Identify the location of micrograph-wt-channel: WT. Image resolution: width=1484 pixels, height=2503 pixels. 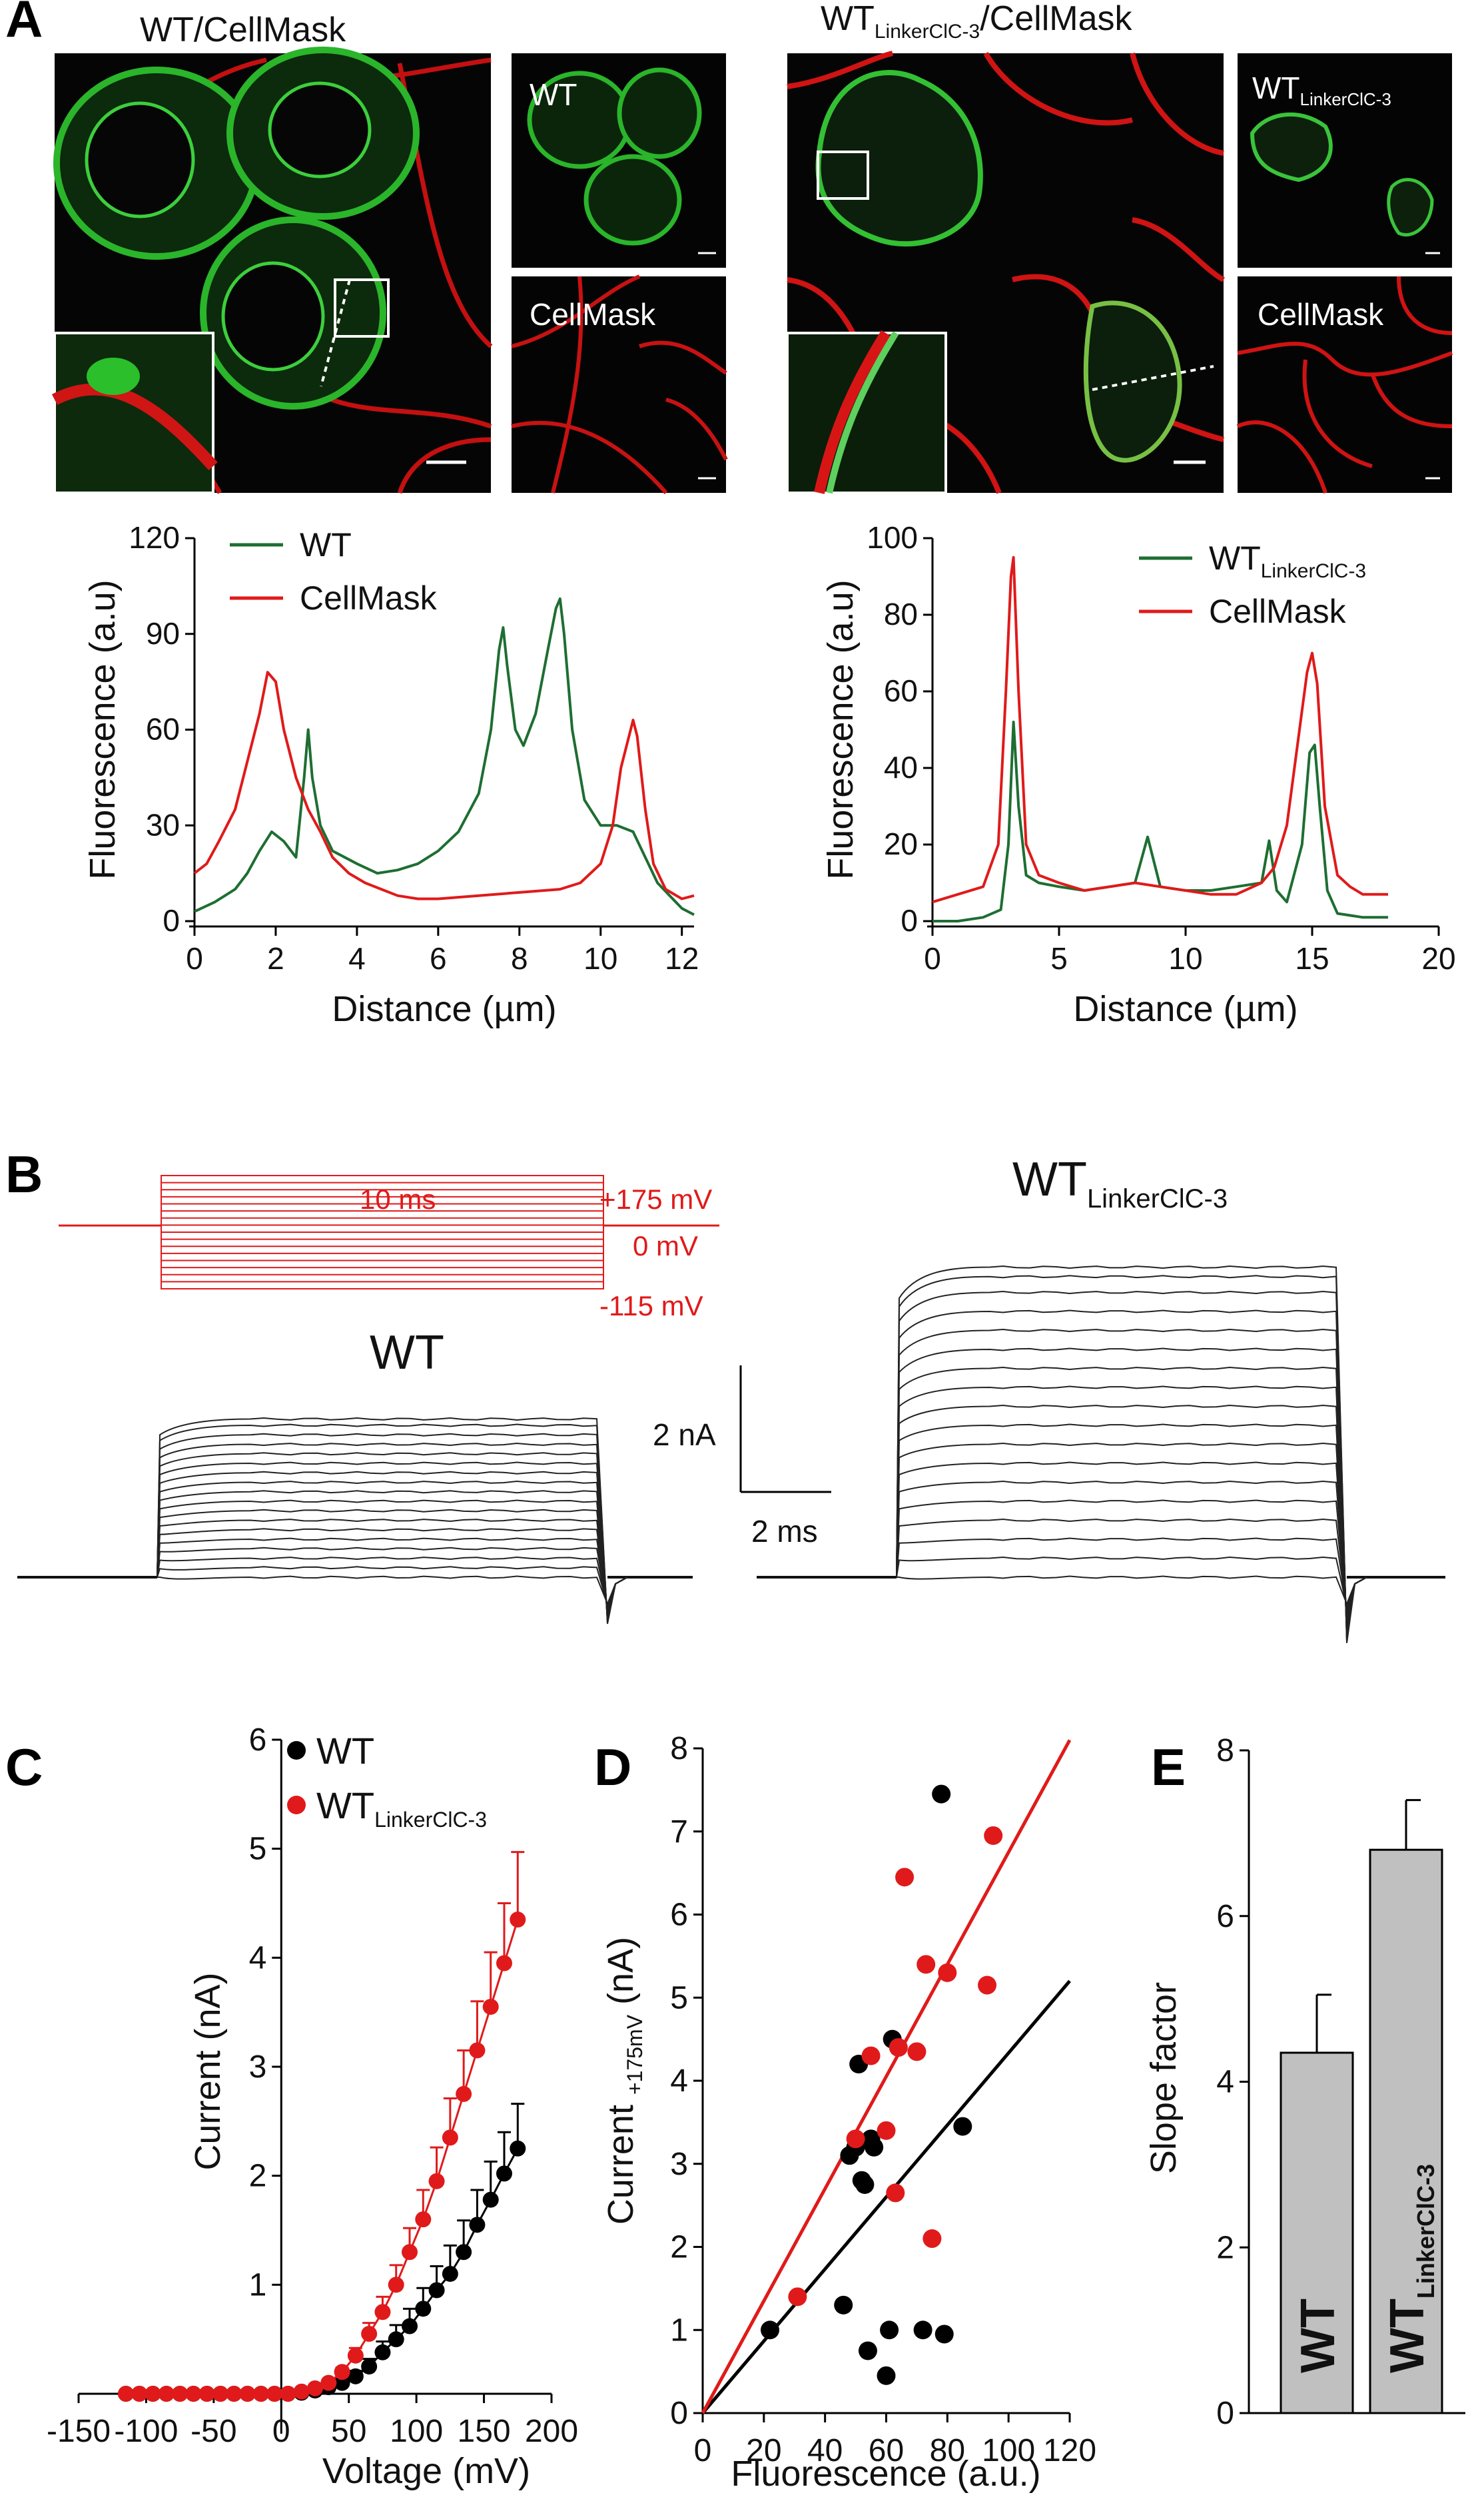
(619, 160).